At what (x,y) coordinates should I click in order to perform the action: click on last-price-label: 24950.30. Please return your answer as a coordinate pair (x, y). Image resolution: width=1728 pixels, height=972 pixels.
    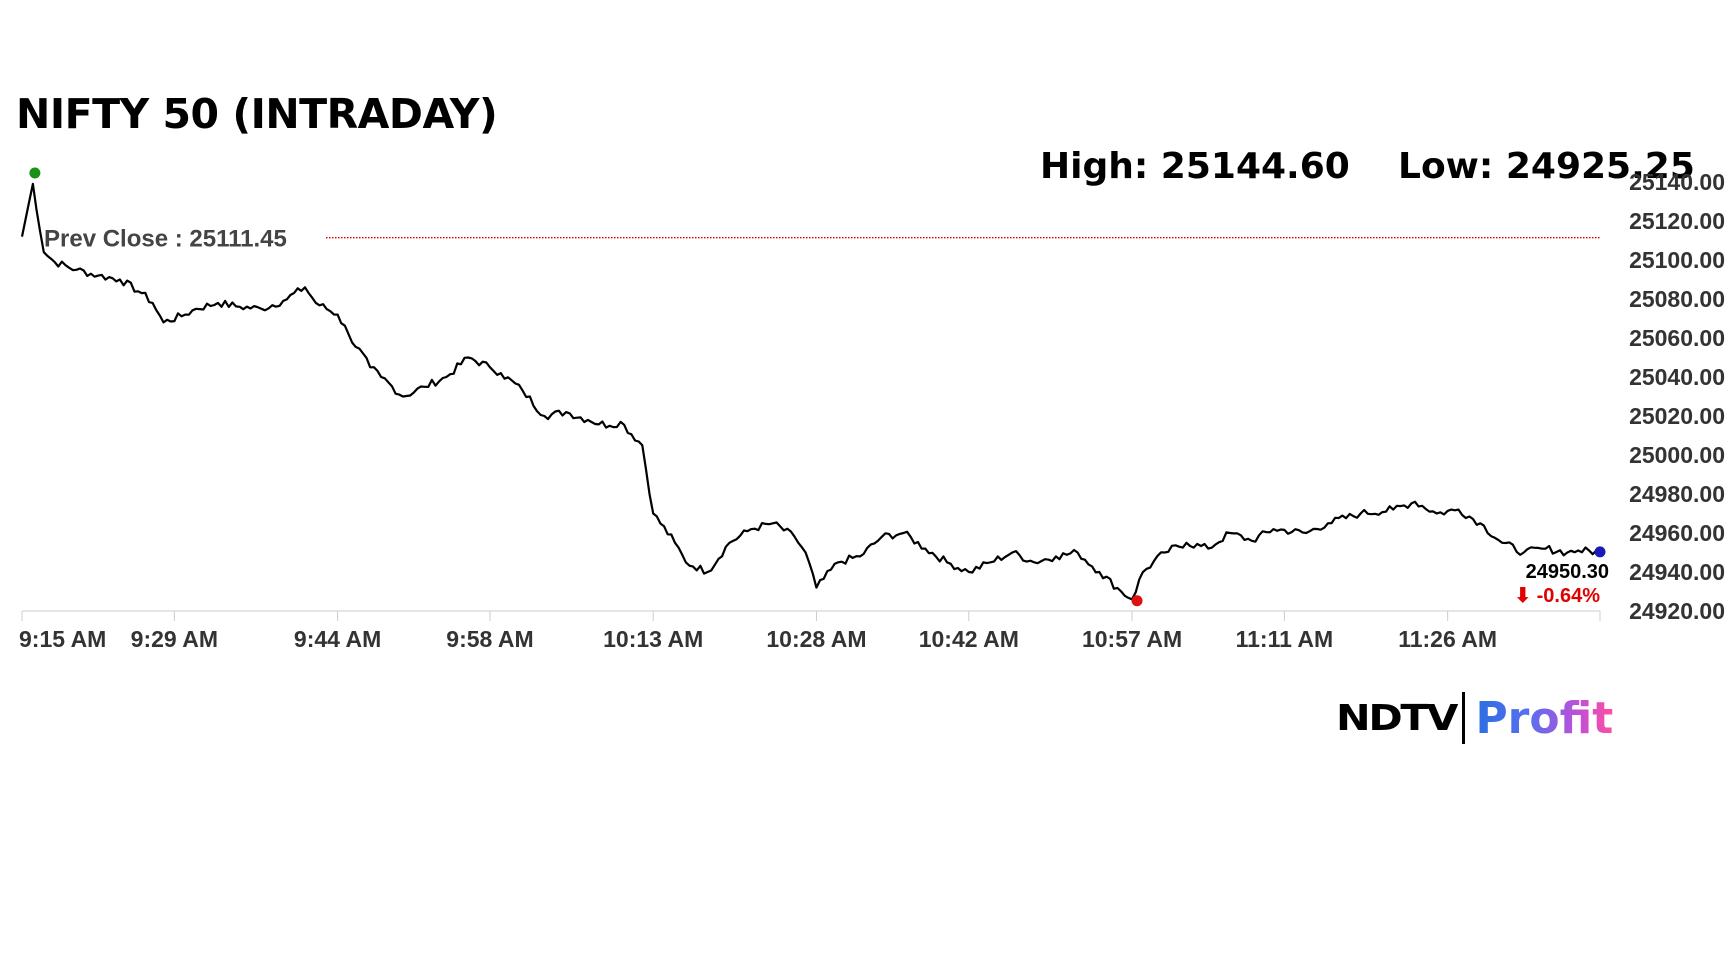
    Looking at the image, I should click on (1567, 572).